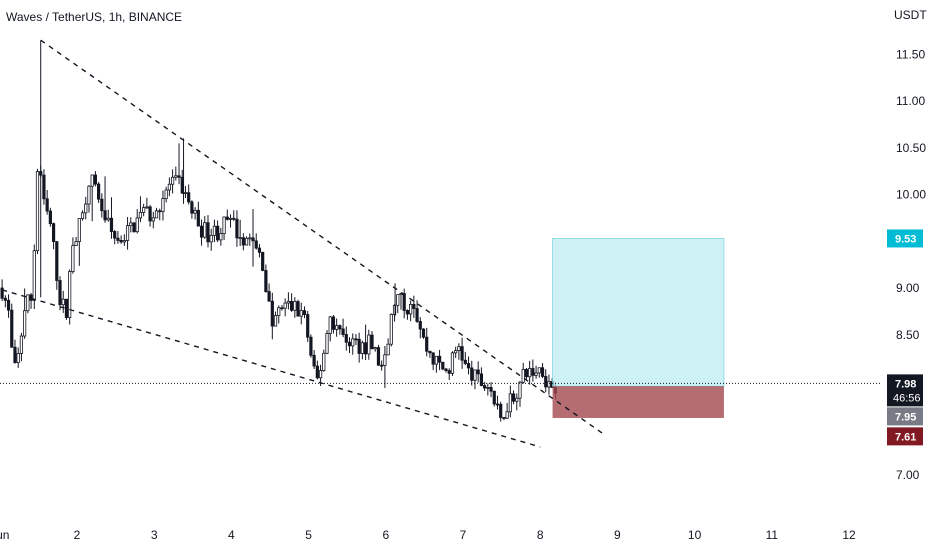 Image resolution: width=932 pixels, height=550 pixels. What do you see at coordinates (385, 535) in the screenshot?
I see `time-tick-label: 6` at bounding box center [385, 535].